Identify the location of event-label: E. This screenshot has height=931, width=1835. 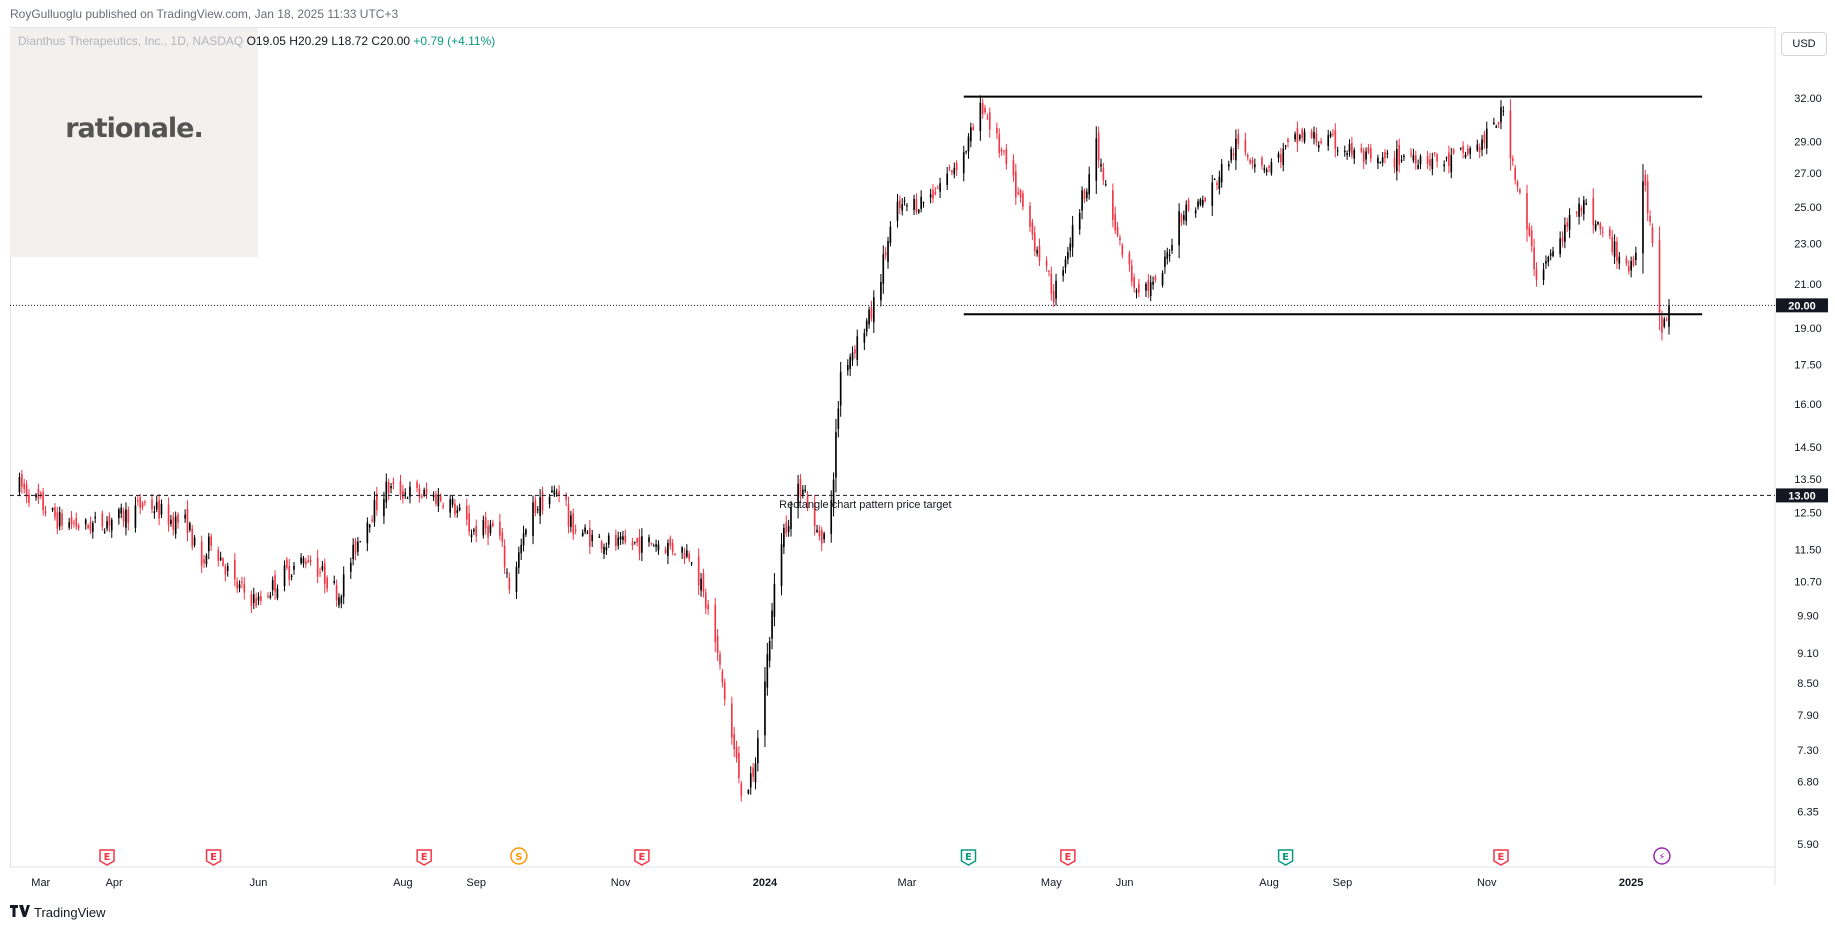
(1285, 857).